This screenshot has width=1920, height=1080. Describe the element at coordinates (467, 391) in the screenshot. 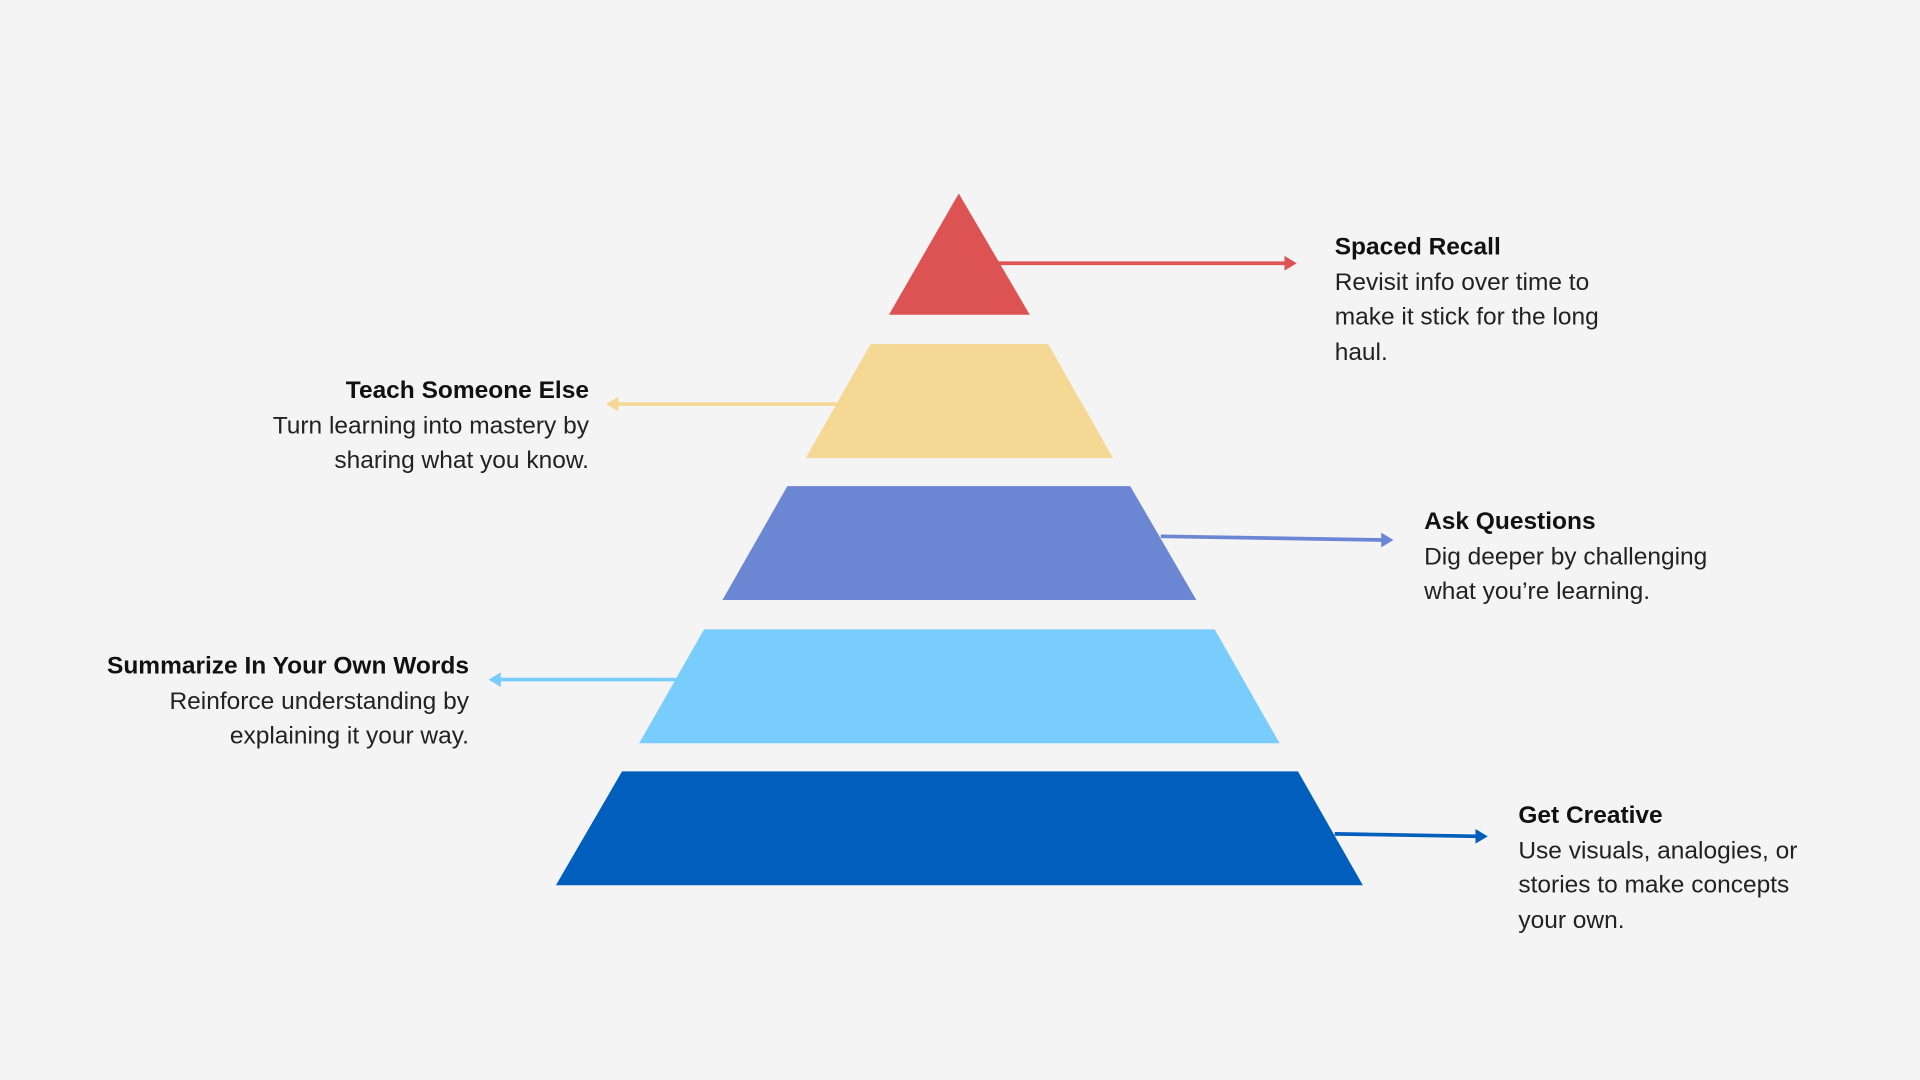

I see `label-title: Teach Someone Else` at that location.